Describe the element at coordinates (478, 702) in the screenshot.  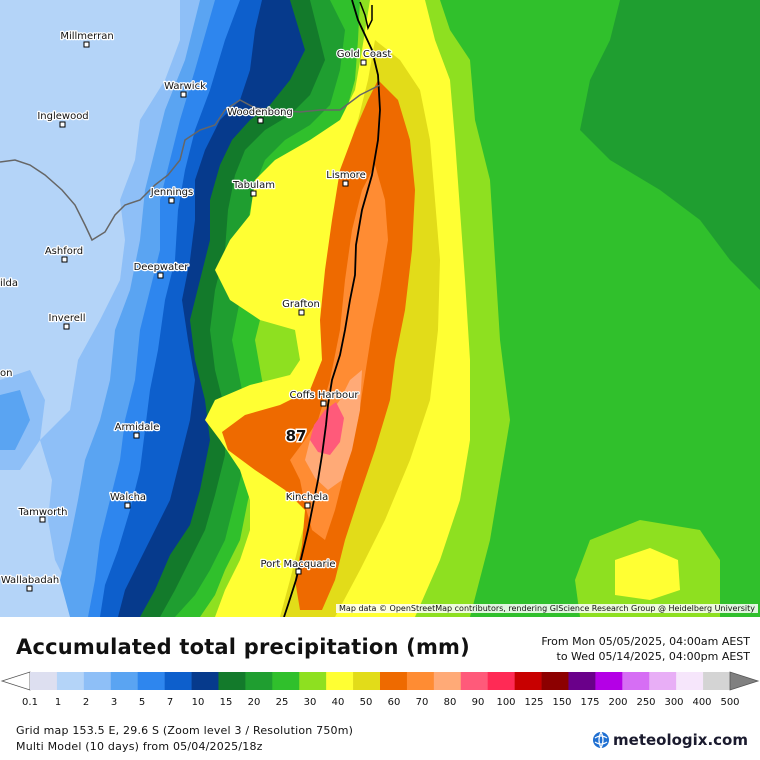
I see `scale-tick-label: 90` at that location.